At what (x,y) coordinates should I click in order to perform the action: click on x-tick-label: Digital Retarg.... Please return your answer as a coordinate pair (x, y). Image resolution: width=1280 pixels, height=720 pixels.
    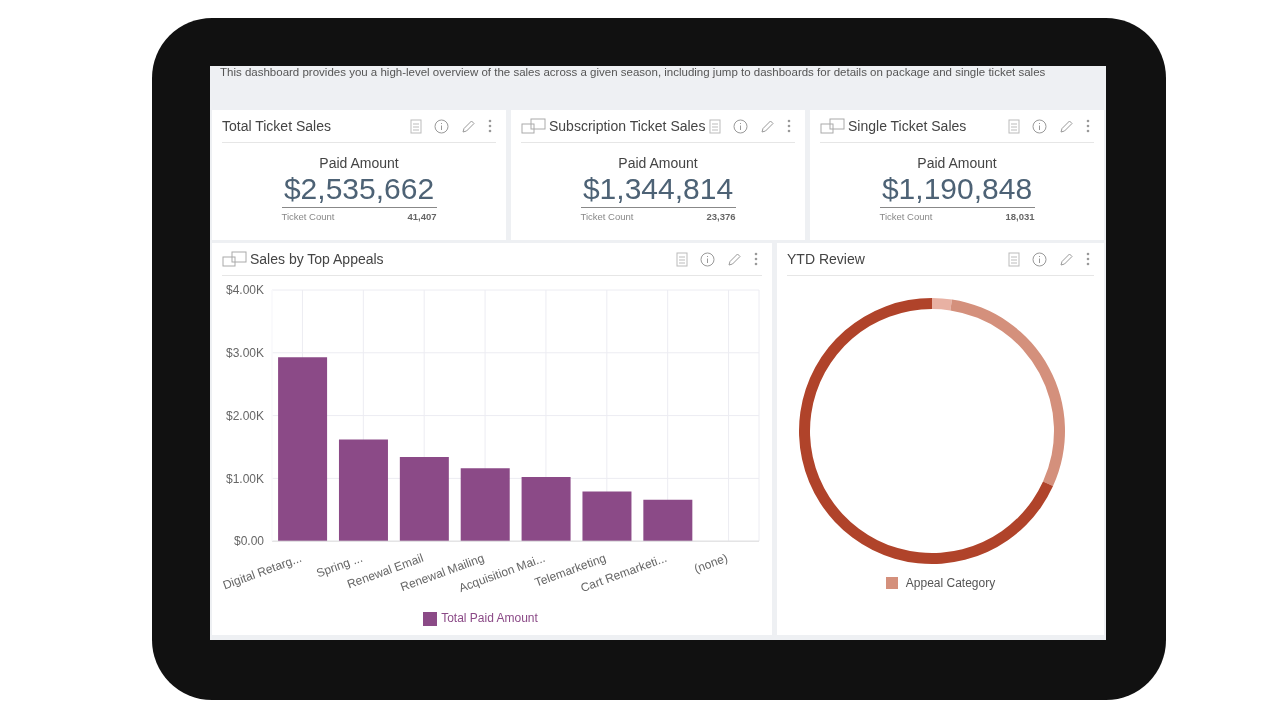
    Looking at the image, I should click on (262, 571).